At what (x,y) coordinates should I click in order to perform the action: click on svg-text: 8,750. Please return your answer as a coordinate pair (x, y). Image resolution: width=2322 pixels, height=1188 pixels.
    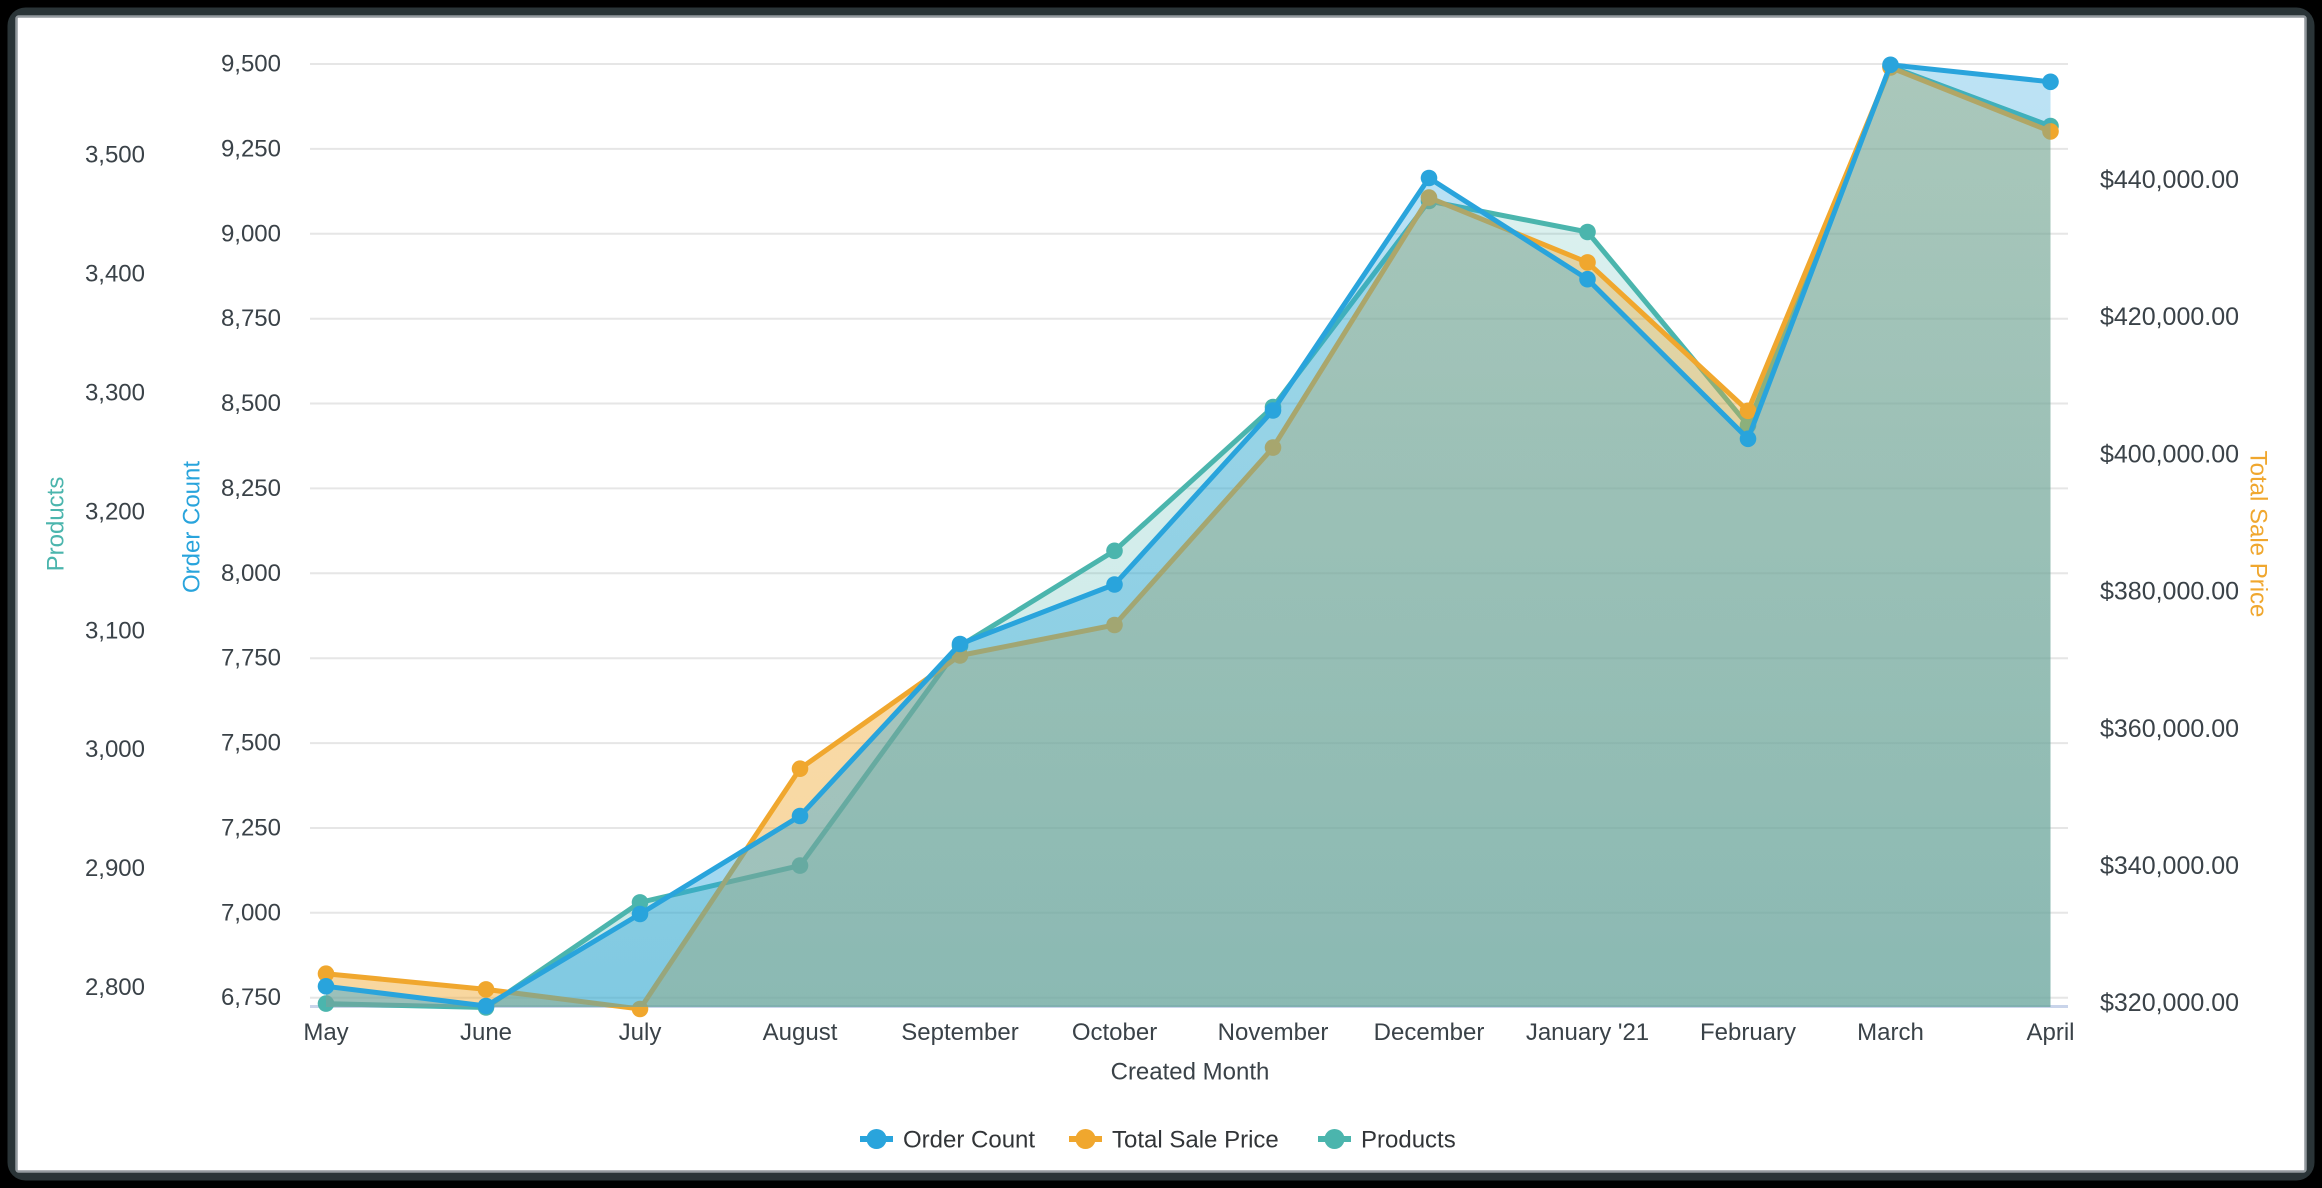
    Looking at the image, I should click on (251, 318).